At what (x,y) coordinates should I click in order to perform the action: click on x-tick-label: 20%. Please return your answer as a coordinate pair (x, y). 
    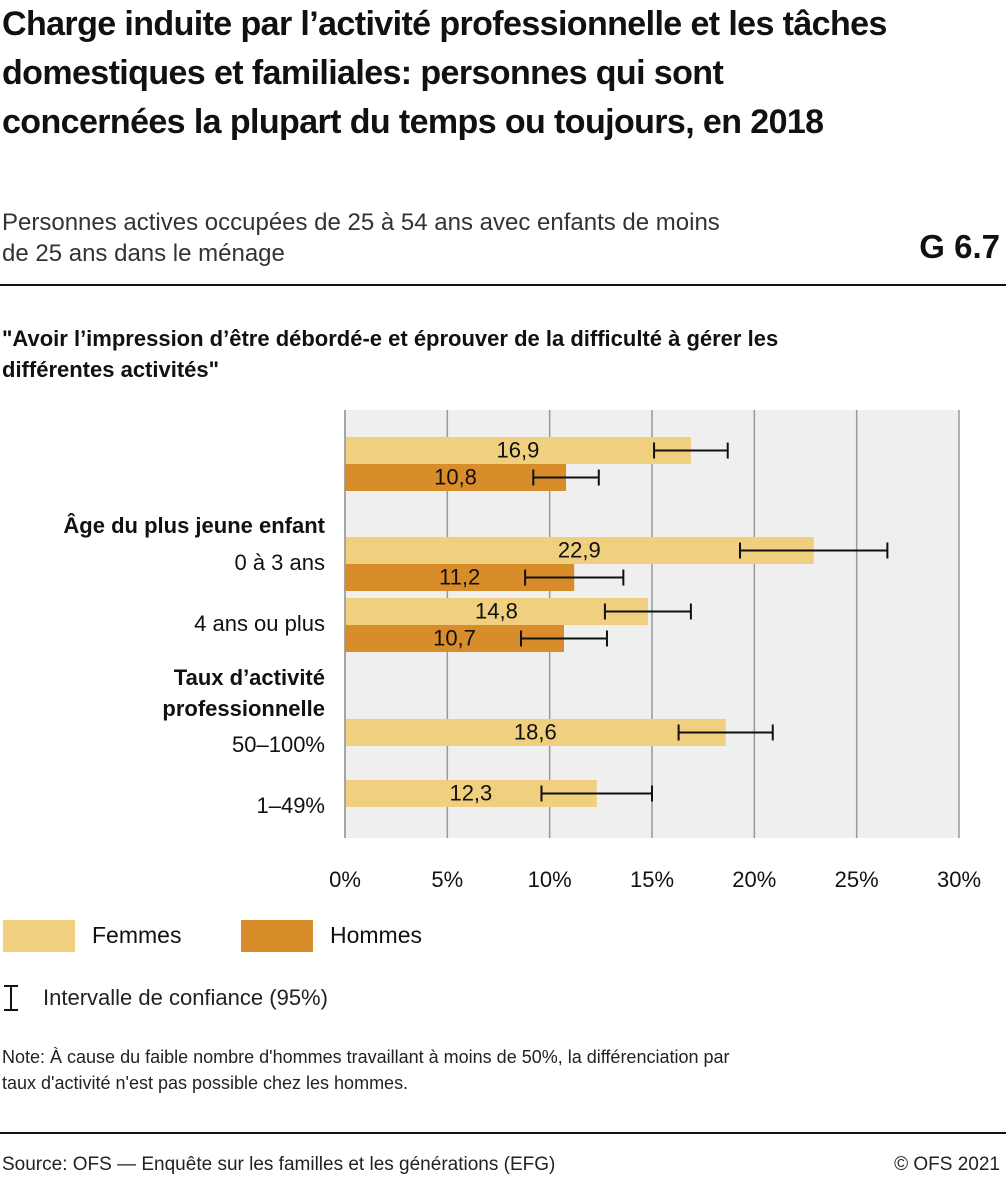
    Looking at the image, I should click on (754, 879).